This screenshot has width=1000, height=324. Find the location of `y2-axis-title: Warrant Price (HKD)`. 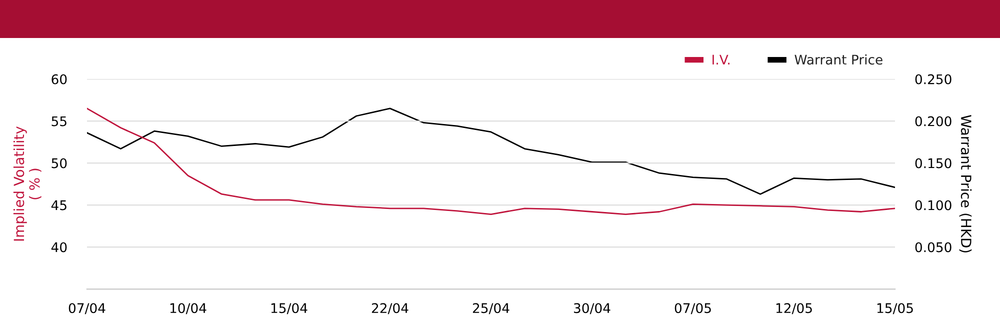

y2-axis-title: Warrant Price (HKD) is located at coordinates (965, 183).